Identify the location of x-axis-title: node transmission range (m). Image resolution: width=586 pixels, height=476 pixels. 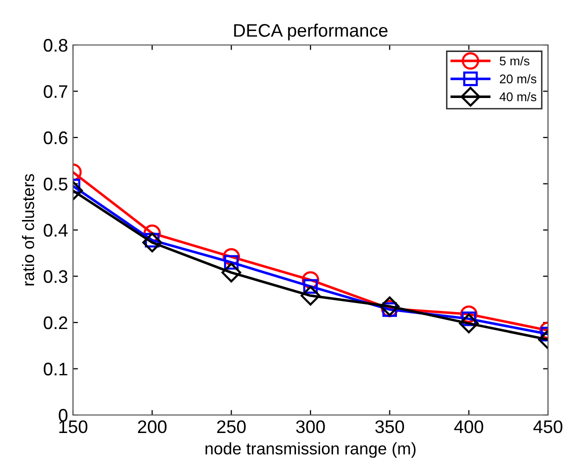
(311, 450).